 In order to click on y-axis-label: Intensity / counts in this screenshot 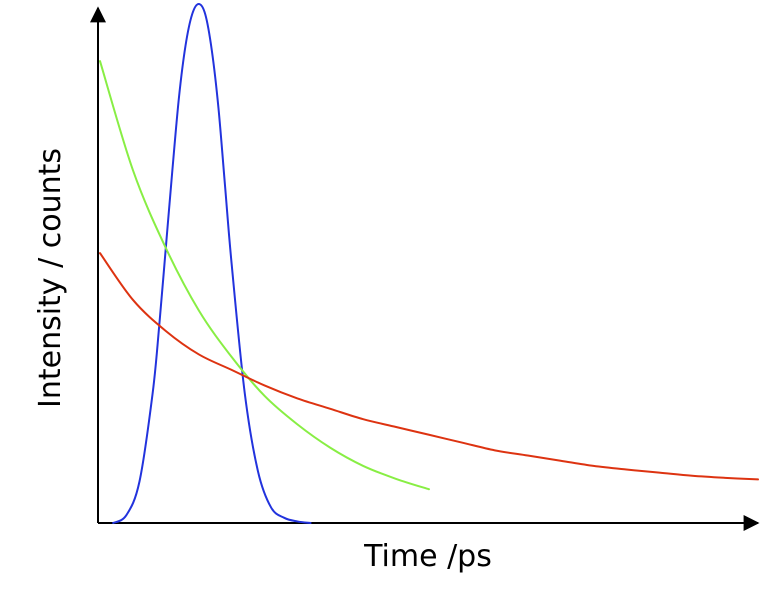, I will do `click(50, 278)`.